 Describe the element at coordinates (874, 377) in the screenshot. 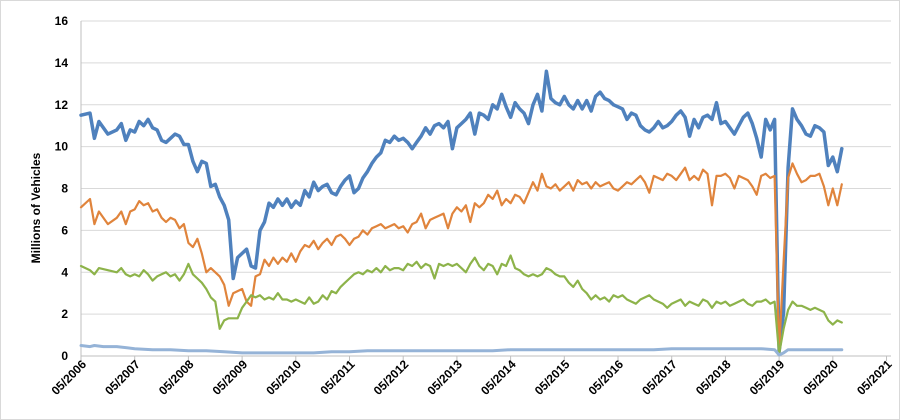

I see `x-tick-label: 05/2021` at that location.